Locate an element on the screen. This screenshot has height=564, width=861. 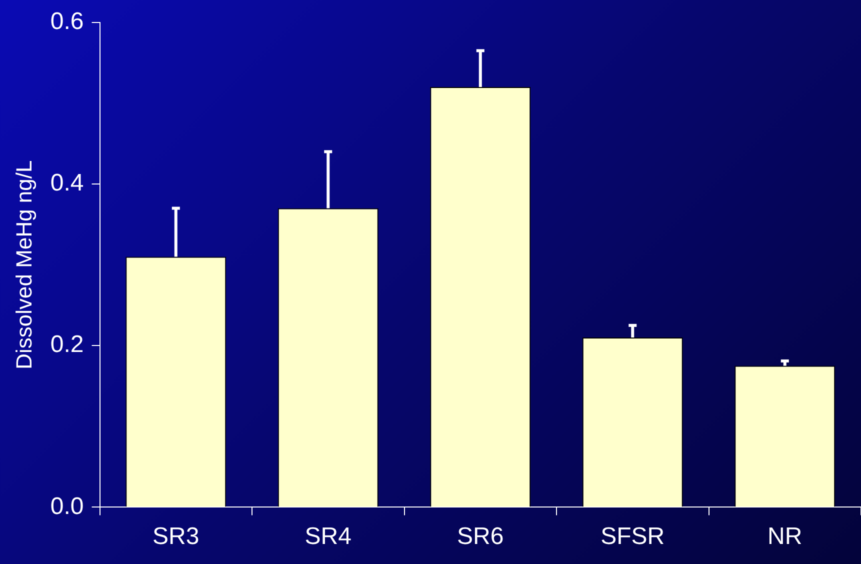
x-tick-label: SR6 is located at coordinates (480, 536).